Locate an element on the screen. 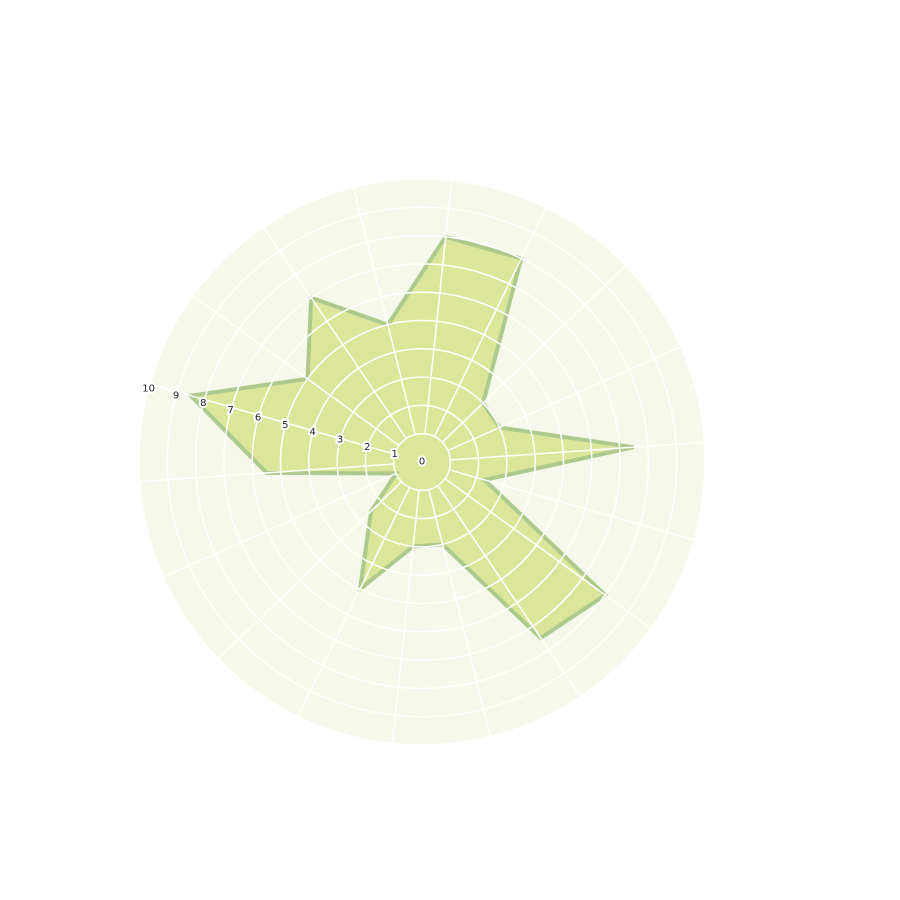 This screenshot has width=900, height=900. tick-label-4: 4 is located at coordinates (313, 432).